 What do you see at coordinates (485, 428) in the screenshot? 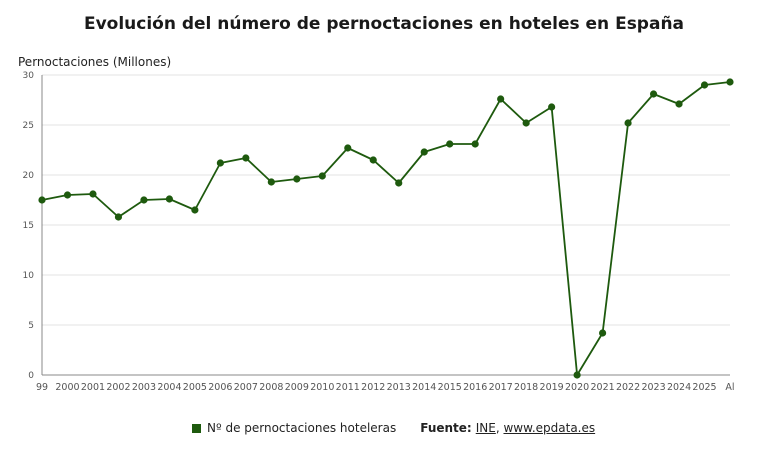
I see `source-link-ine: INE` at bounding box center [485, 428].